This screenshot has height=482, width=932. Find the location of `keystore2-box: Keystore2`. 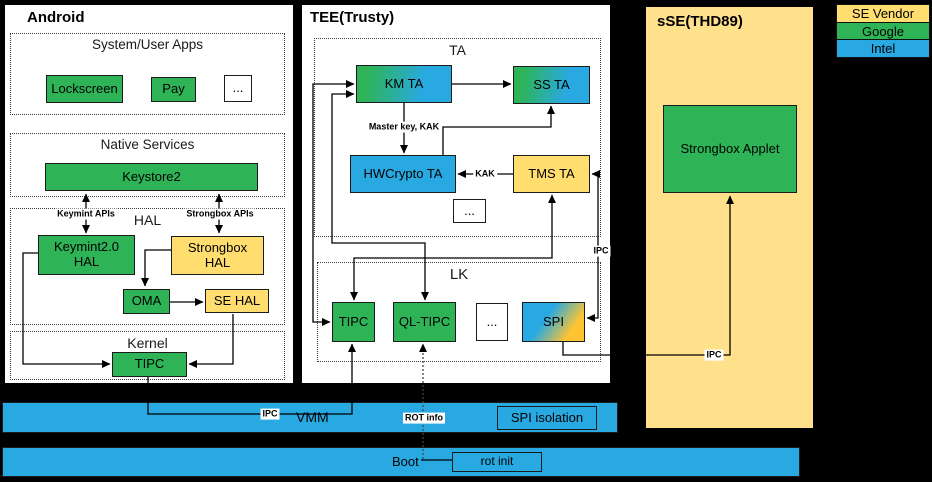

keystore2-box: Keystore2 is located at coordinates (151, 177).